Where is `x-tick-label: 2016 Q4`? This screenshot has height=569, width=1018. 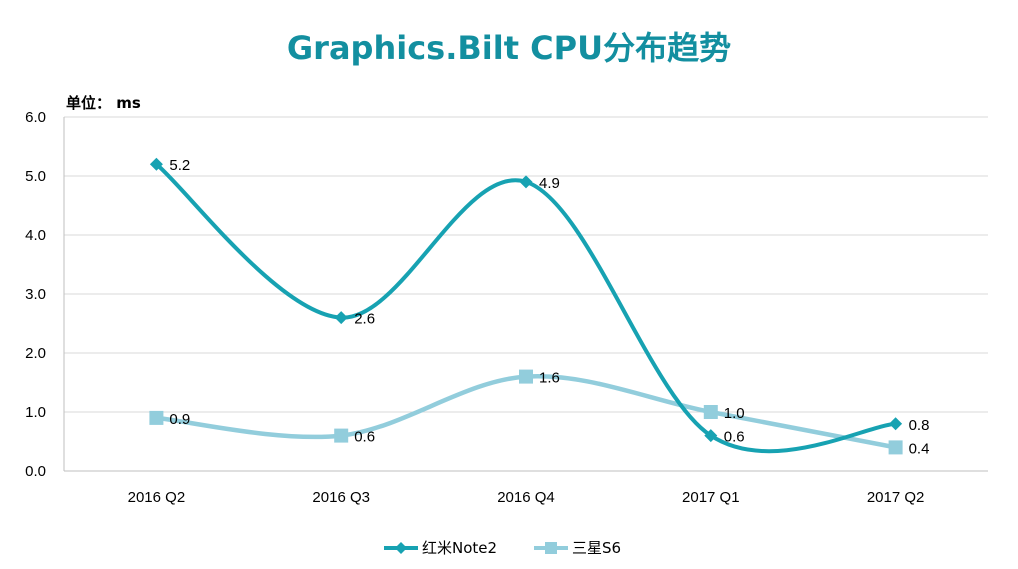
x-tick-label: 2016 Q4 is located at coordinates (526, 497).